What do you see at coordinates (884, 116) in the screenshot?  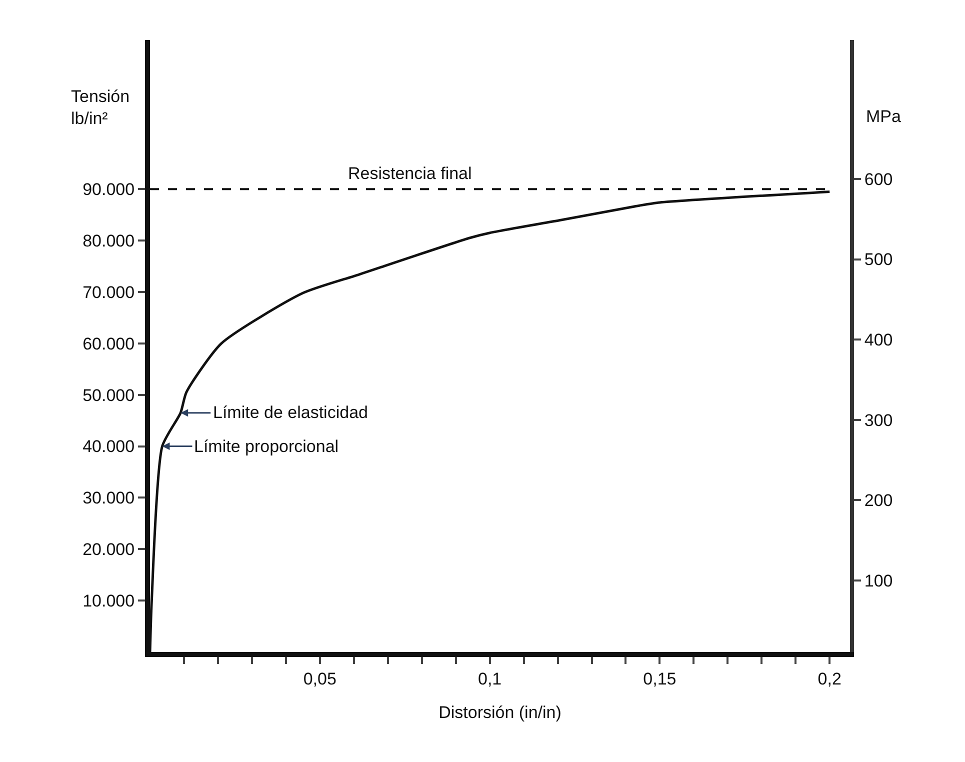 I see `y2-axis-title: MPa` at bounding box center [884, 116].